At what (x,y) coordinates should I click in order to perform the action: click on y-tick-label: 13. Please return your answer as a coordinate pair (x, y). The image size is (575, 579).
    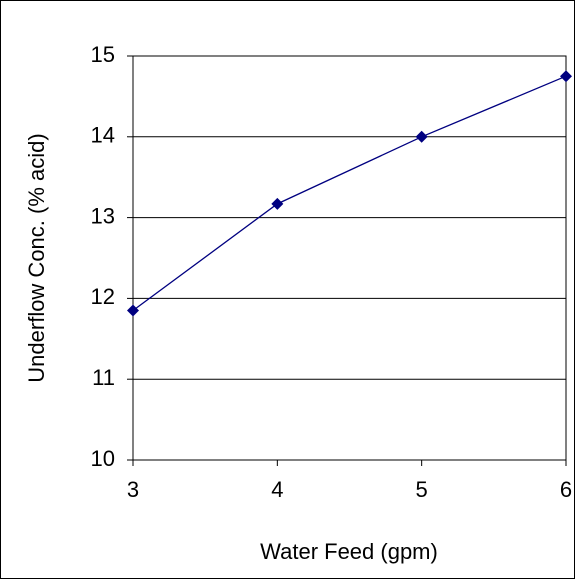
    Looking at the image, I should click on (103, 215).